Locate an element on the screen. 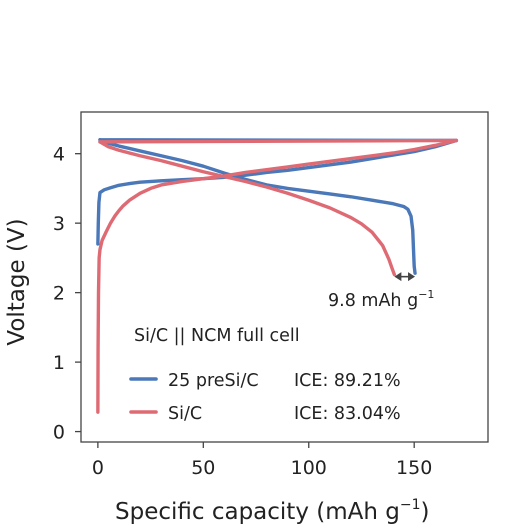  y-axis: 0 1 2 3 4 is located at coordinates (67, 294).